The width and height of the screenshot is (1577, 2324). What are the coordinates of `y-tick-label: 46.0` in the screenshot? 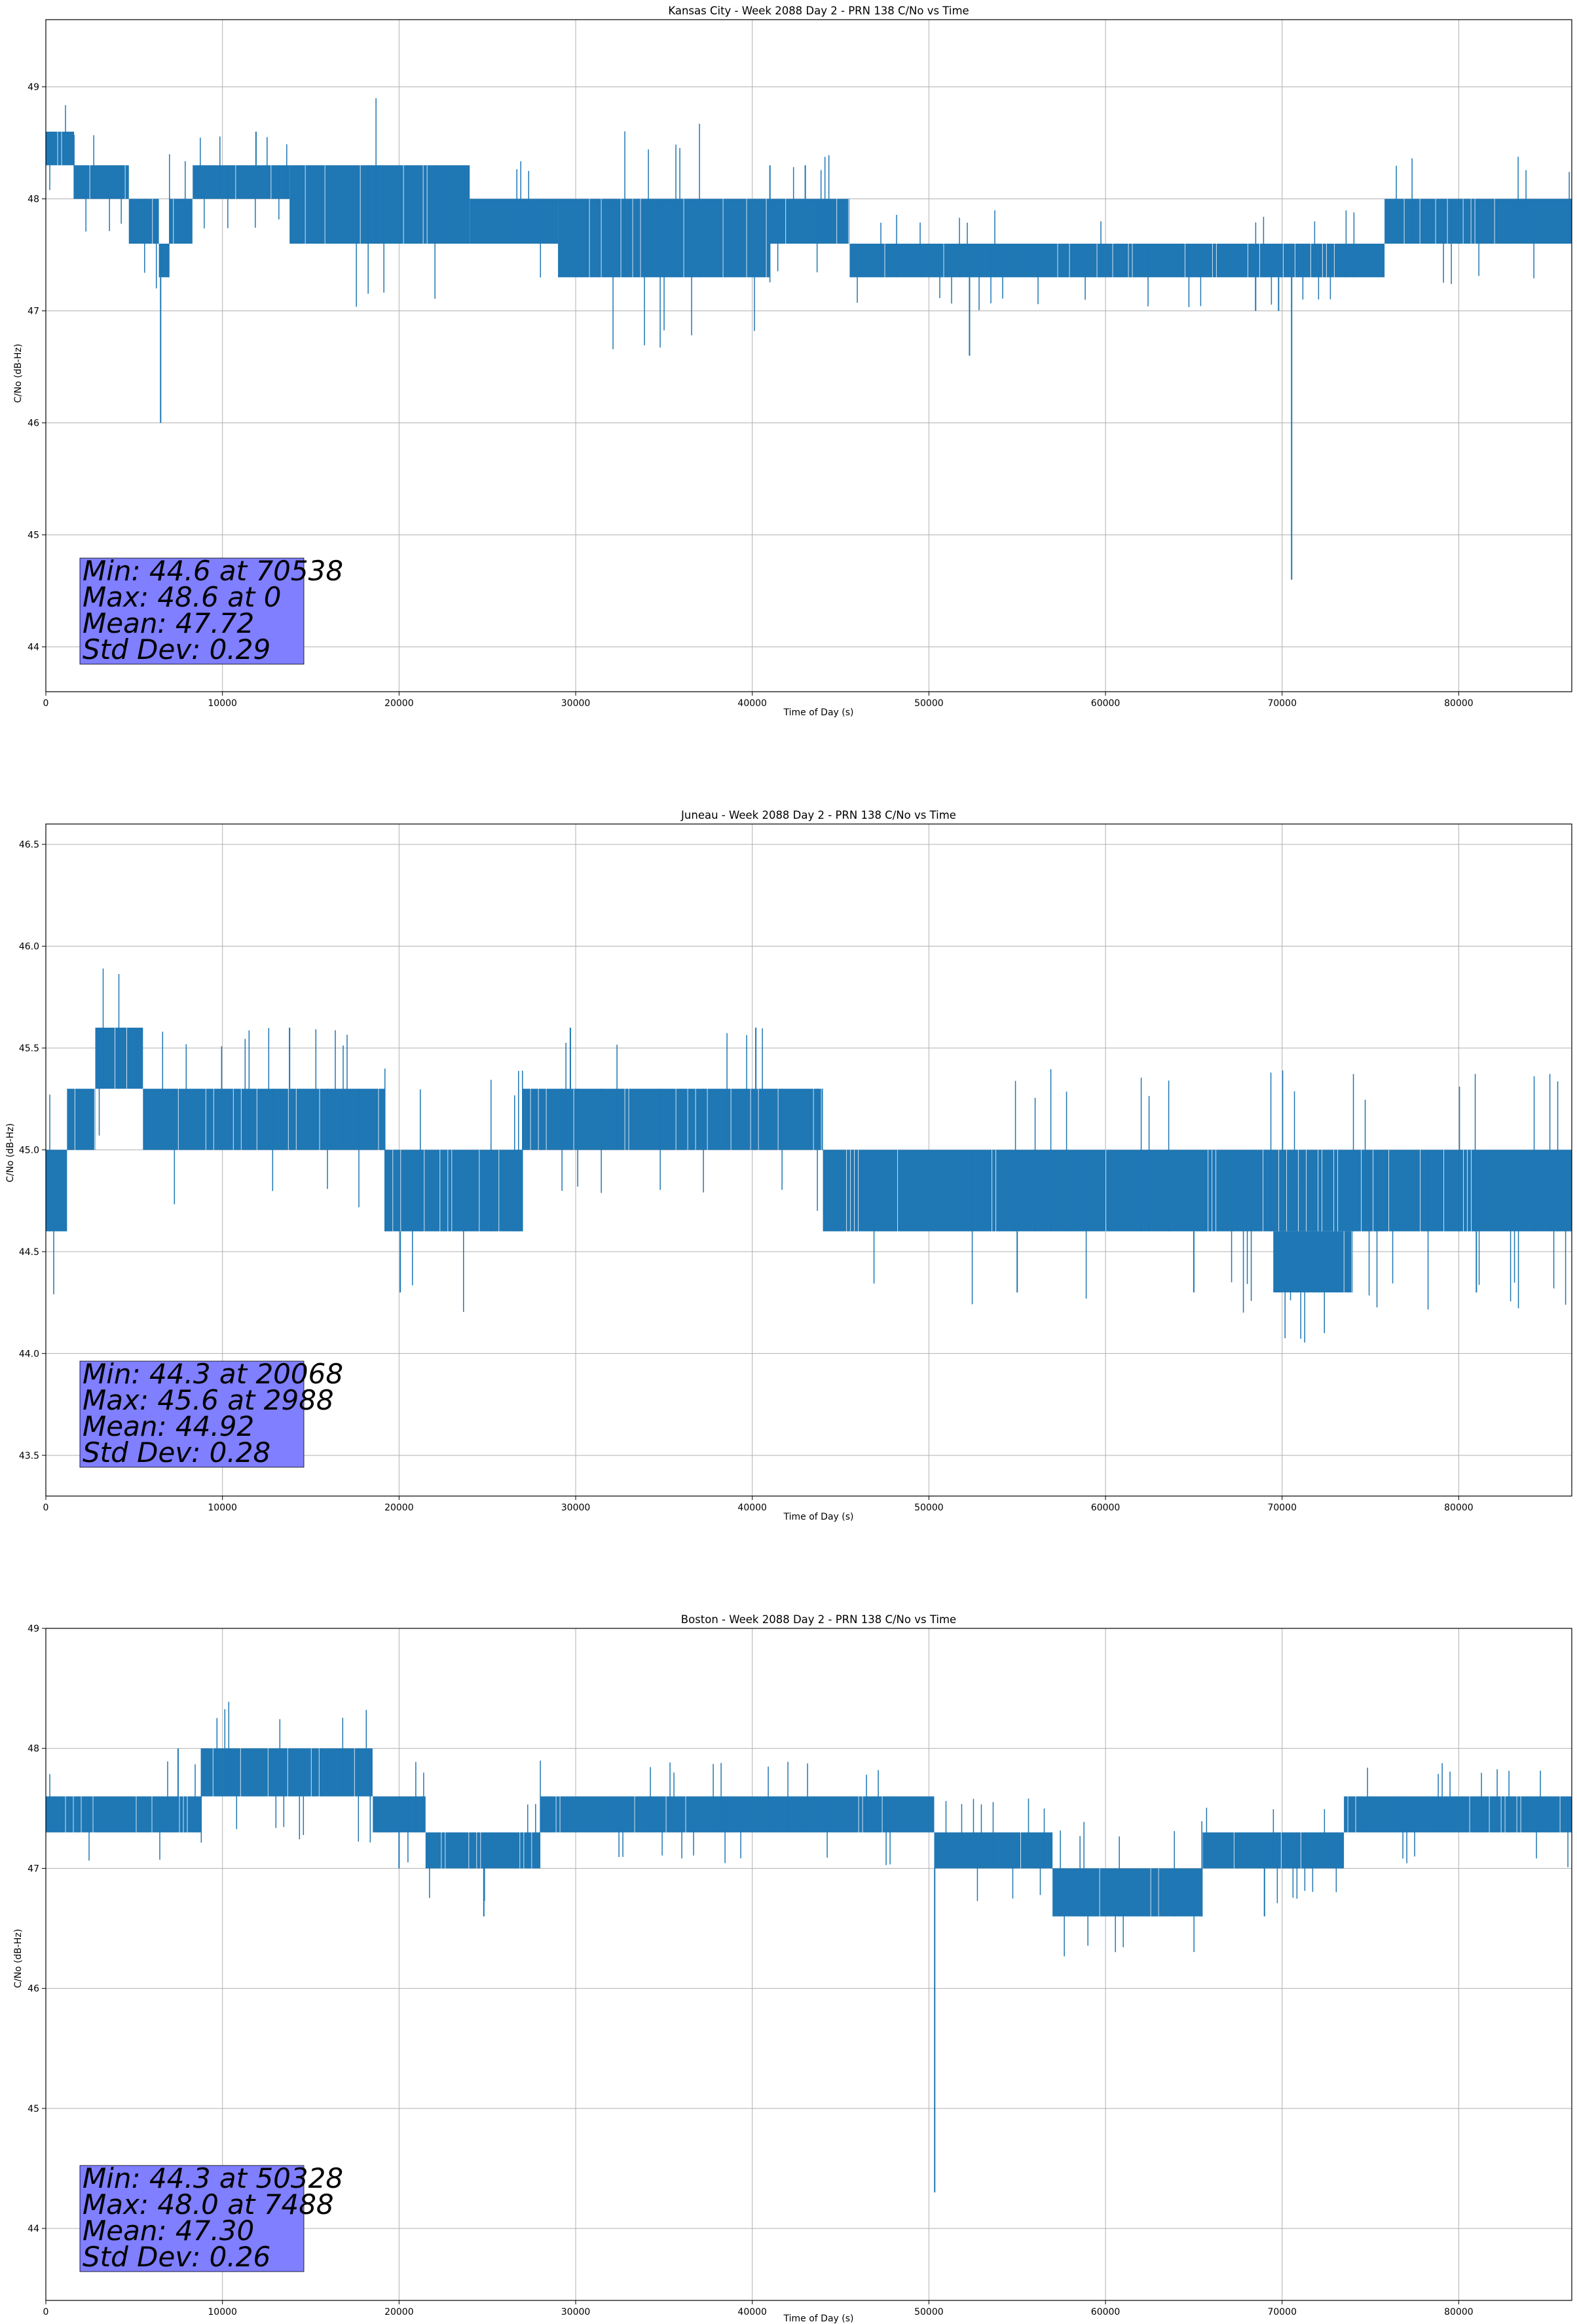 It's located at (29, 947).